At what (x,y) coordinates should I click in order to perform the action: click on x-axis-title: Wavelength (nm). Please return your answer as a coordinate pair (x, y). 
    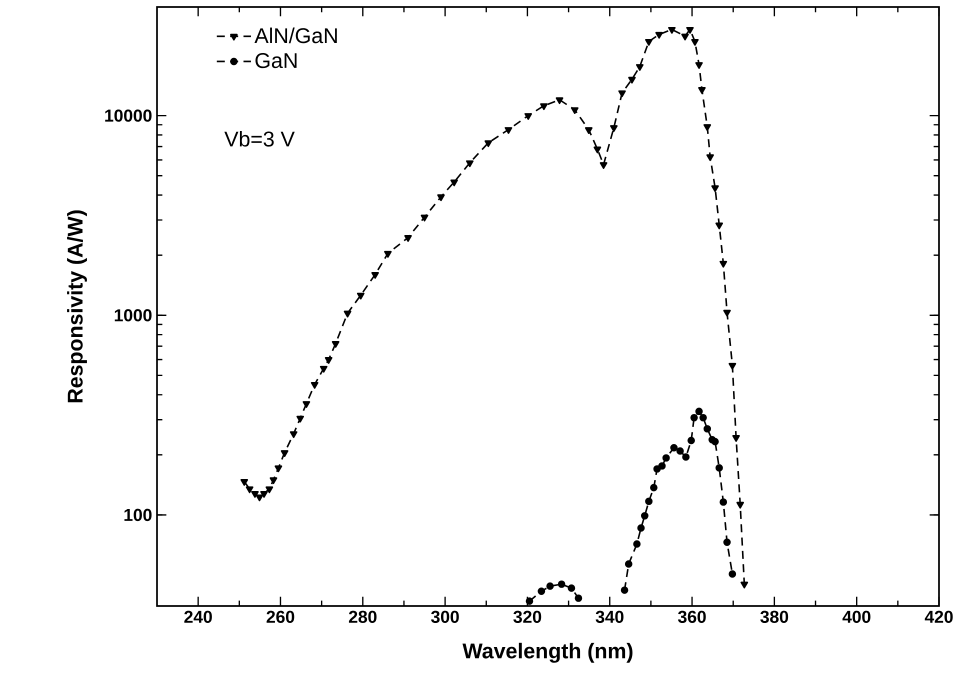
    Looking at the image, I should click on (547, 652).